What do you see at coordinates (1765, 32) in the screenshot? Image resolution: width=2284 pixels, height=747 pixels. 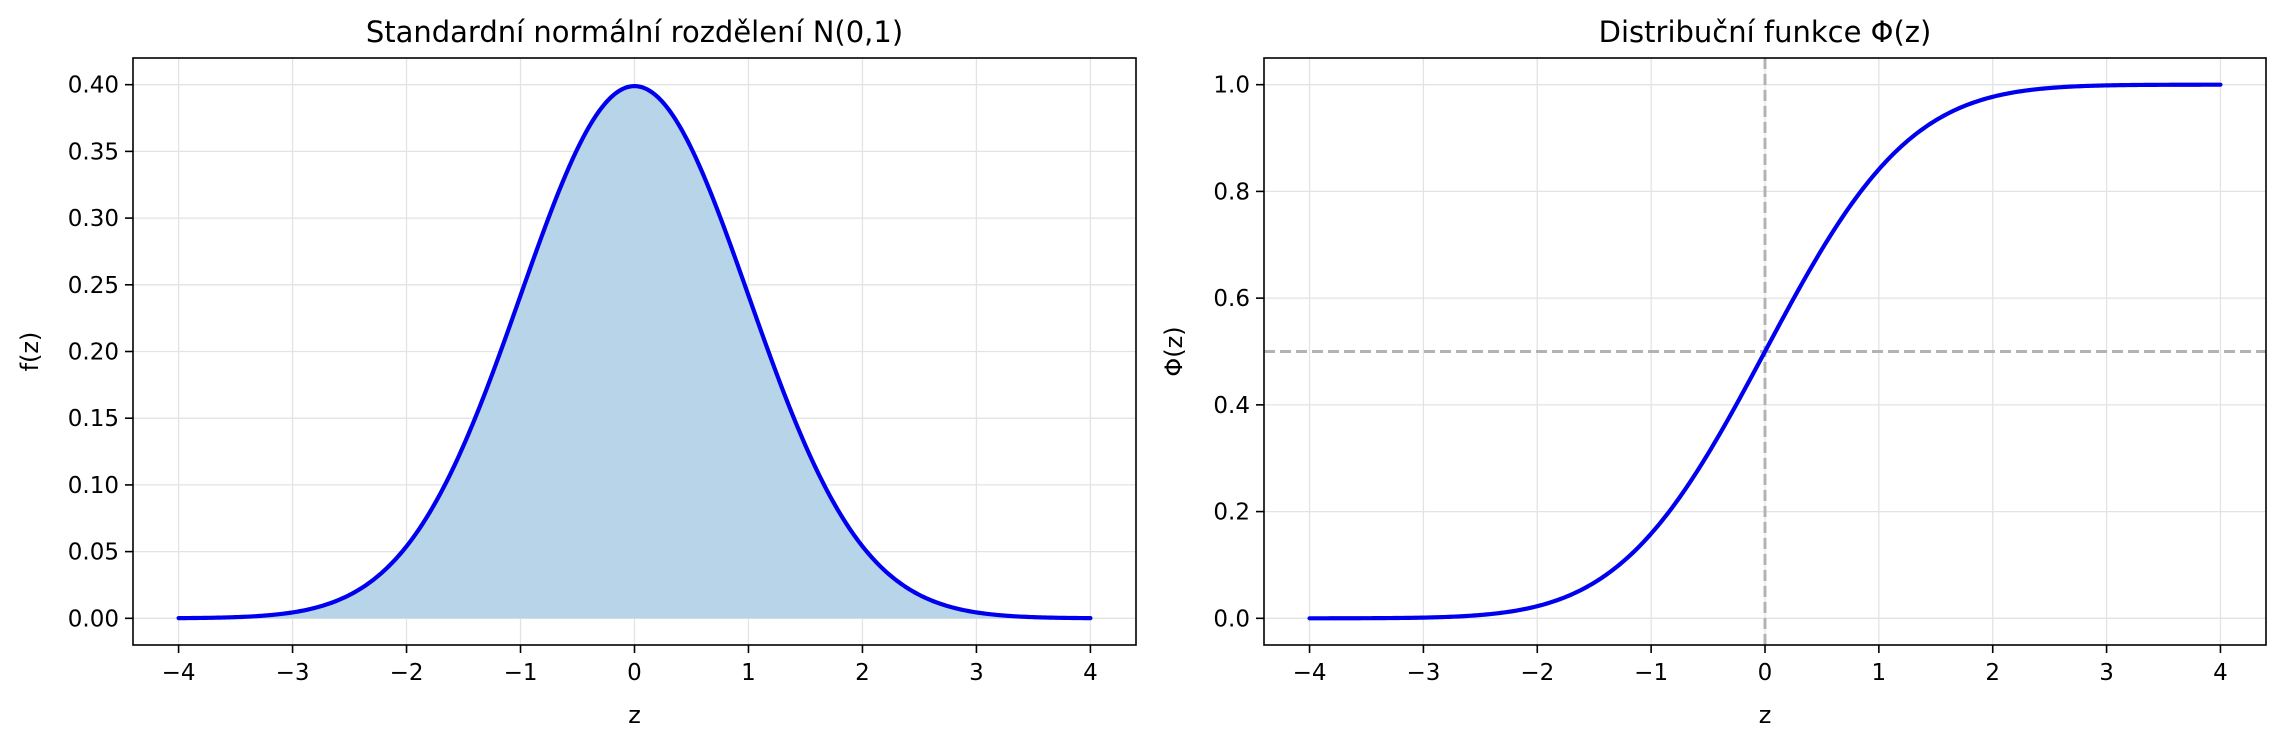 I see `chart-title: Distribuční funkce Φ(z)` at bounding box center [1765, 32].